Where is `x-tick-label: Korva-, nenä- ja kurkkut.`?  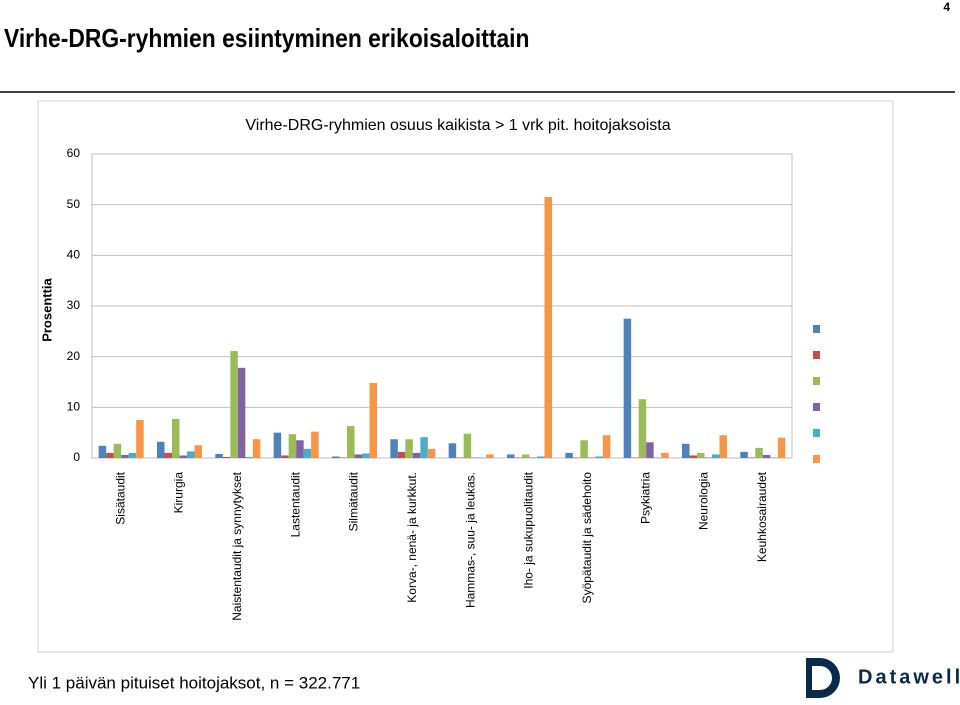 x-tick-label: Korva-, nenä- ja kurkkut. is located at coordinates (412, 537).